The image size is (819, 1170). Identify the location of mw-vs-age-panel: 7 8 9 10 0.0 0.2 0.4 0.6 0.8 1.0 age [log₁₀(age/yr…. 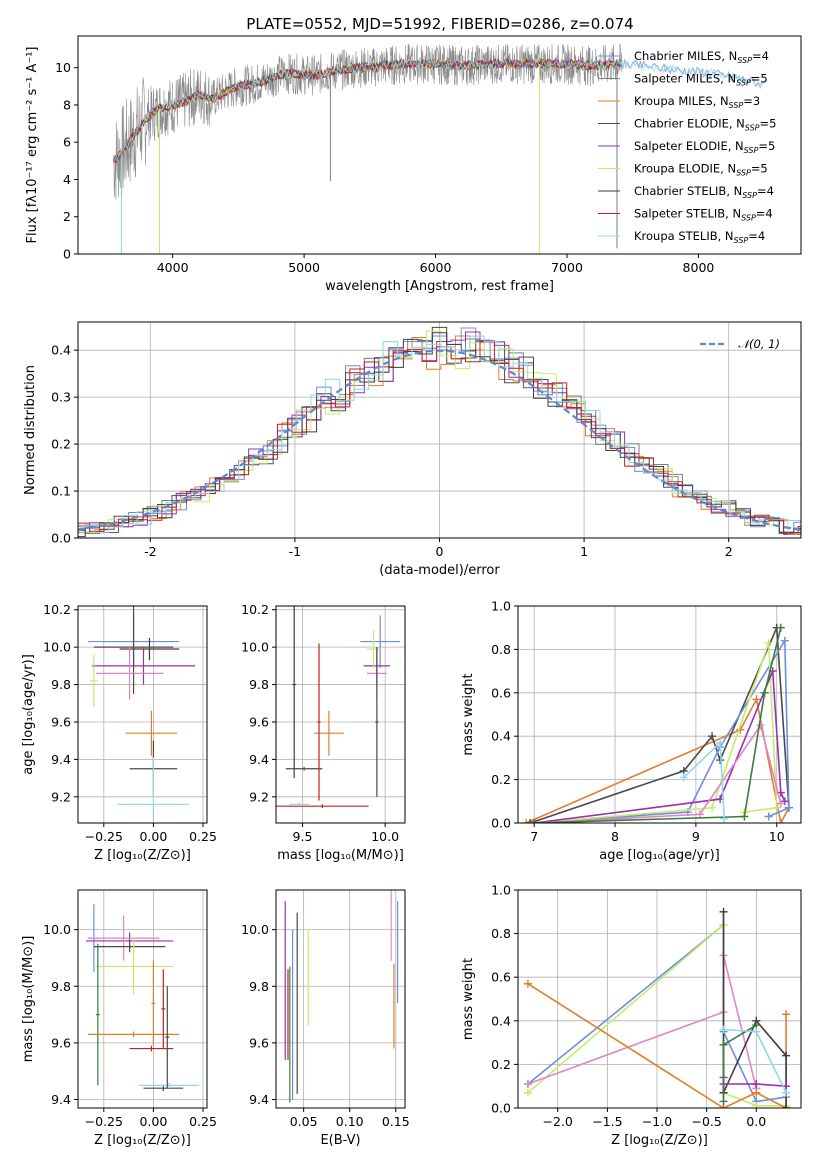
(631, 731).